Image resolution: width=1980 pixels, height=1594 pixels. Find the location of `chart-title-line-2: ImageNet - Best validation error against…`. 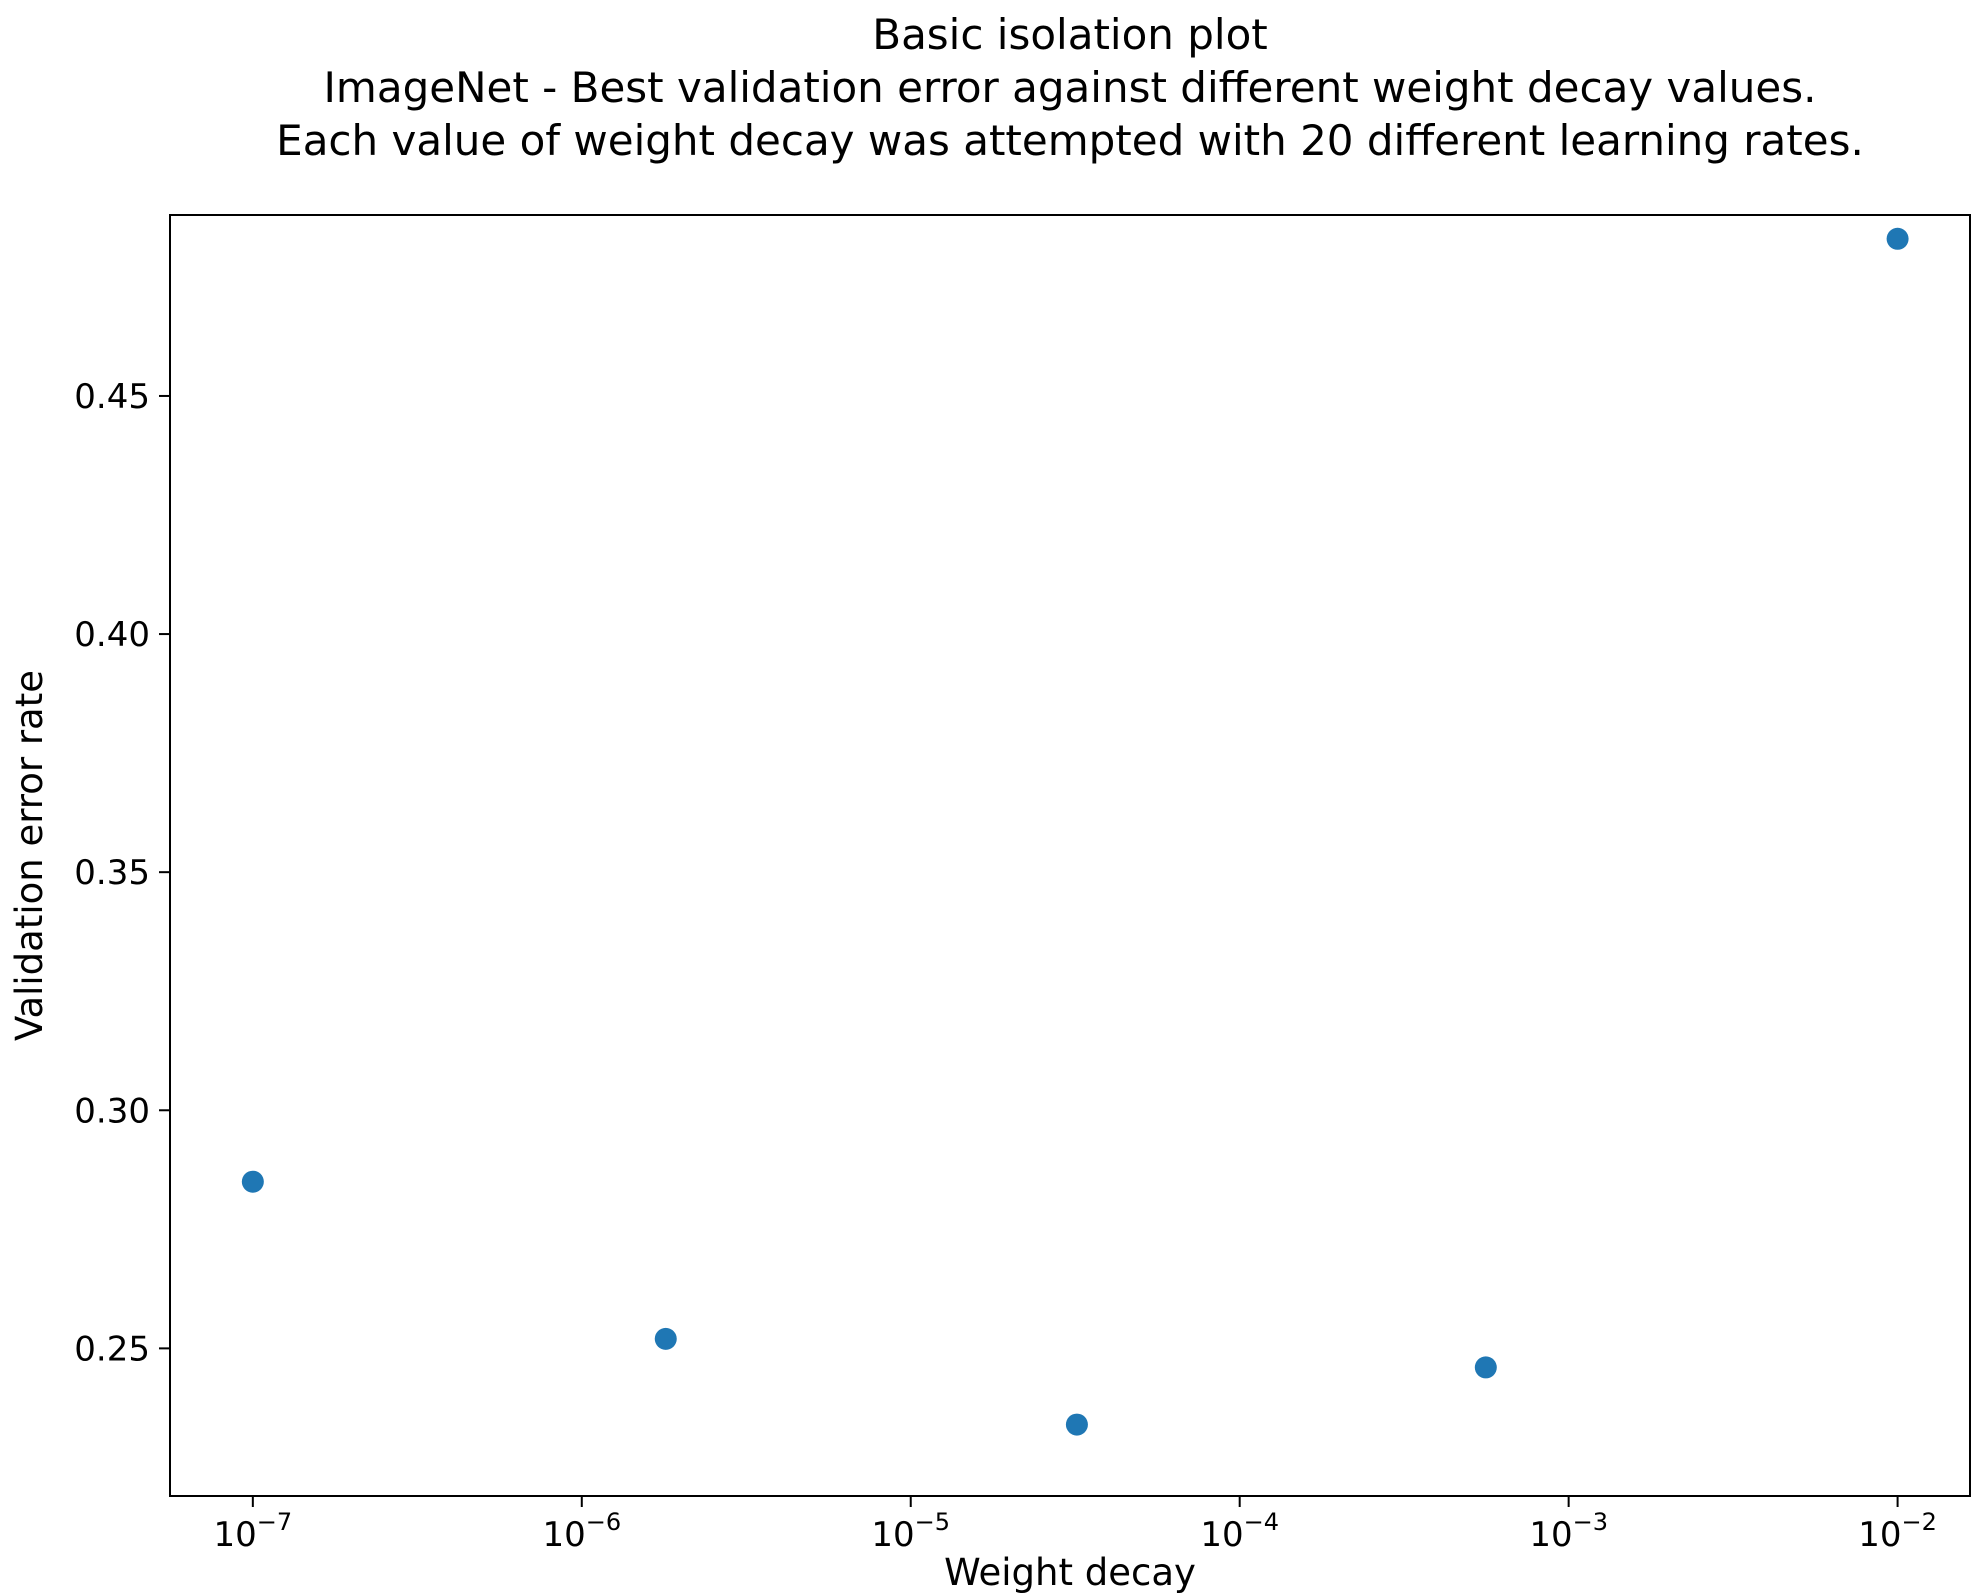

chart-title-line-2: ImageNet - Best validation error against… is located at coordinates (1070, 87).